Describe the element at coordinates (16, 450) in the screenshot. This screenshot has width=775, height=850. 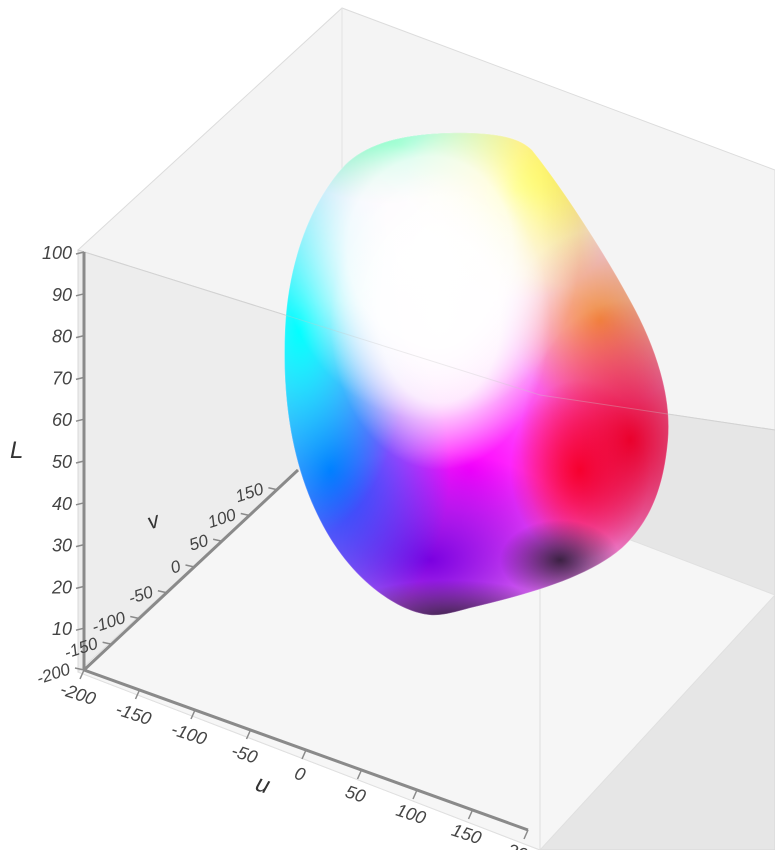
I see `l-axis-title: L` at that location.